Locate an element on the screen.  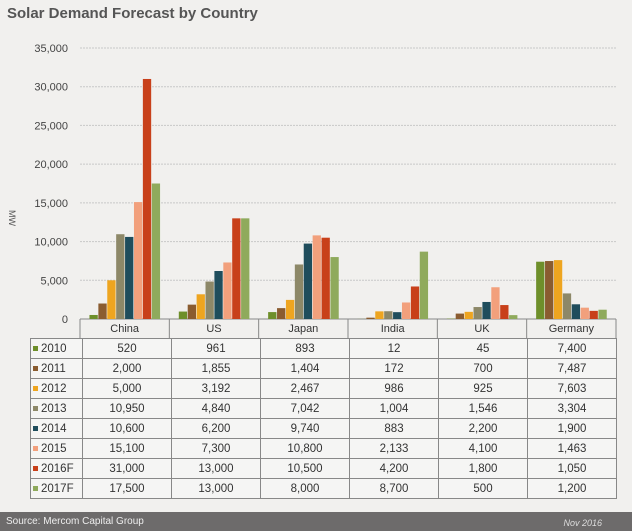
table-cell: 2,133 is located at coordinates (394, 448).